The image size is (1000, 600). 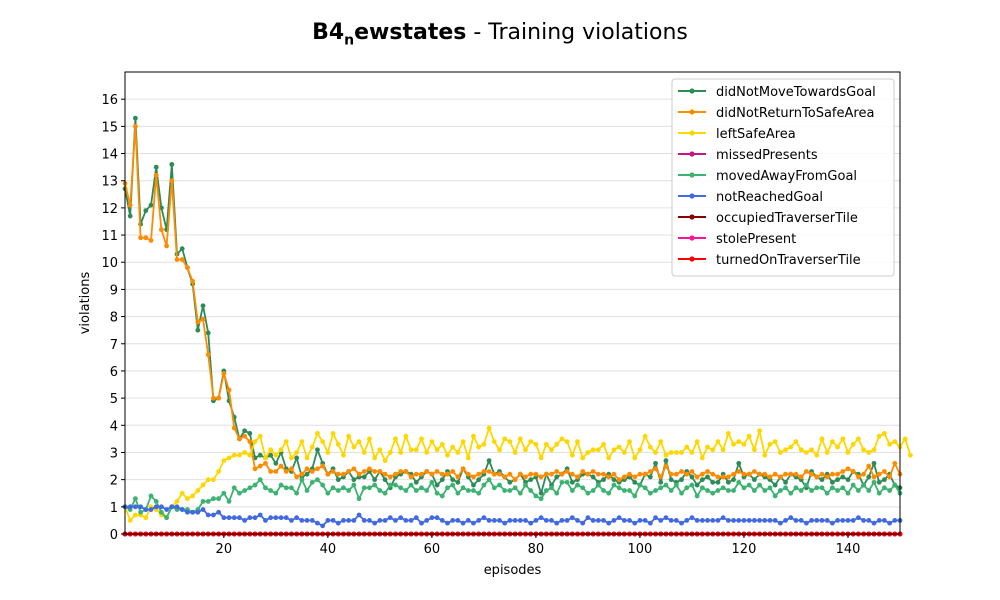 What do you see at coordinates (756, 239) in the screenshot?
I see `legend-label: stolePresent` at bounding box center [756, 239].